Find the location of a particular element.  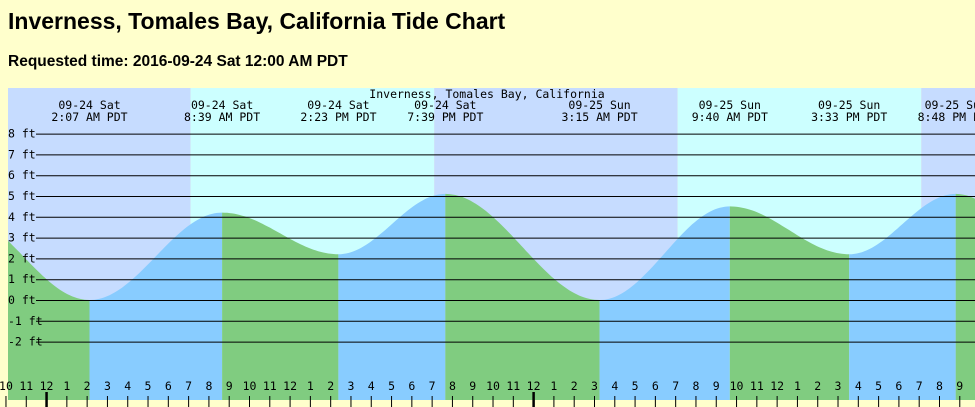

y-tick-label: 3 ft is located at coordinates (22, 238).